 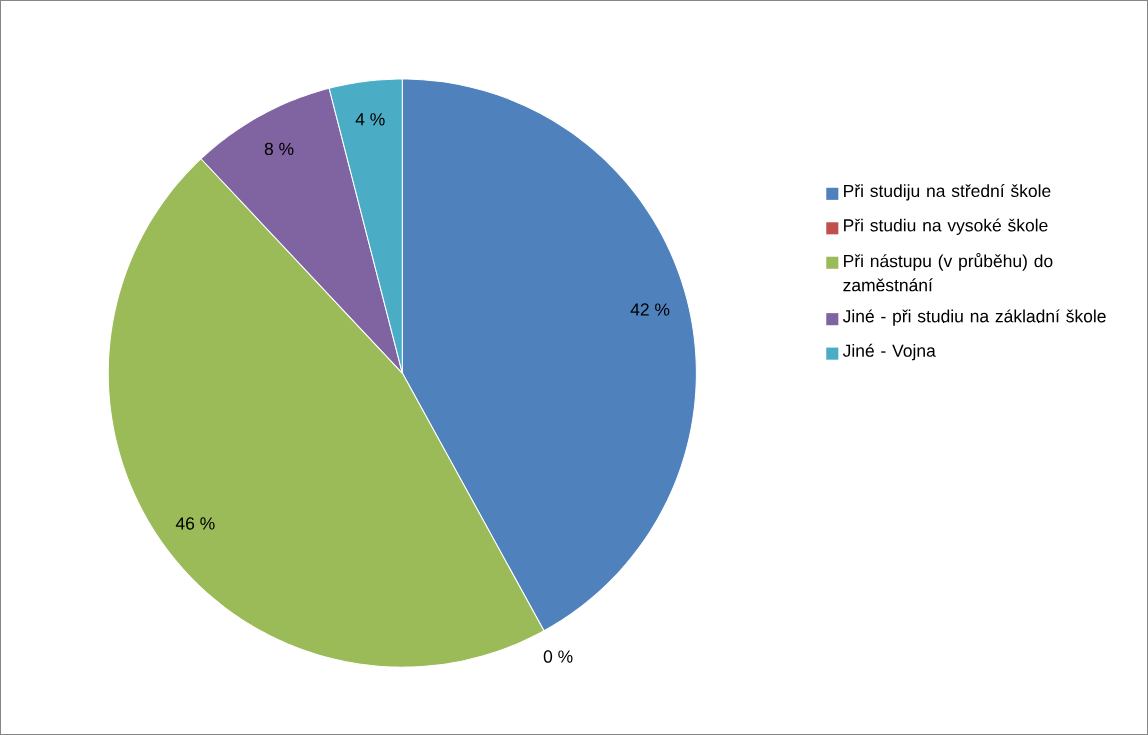 I want to click on data-label: 46 %, so click(x=195, y=523).